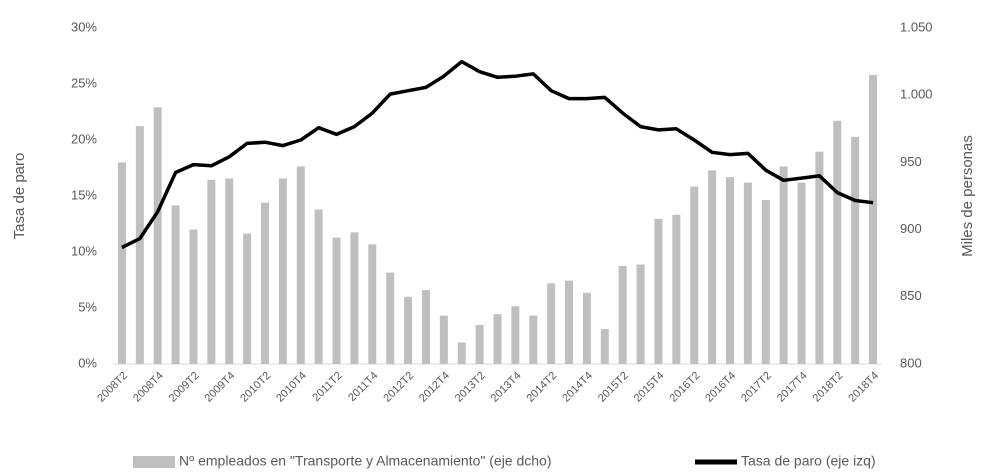 The image size is (983, 474). I want to click on x-tick-label: 2009T2, so click(184, 387).